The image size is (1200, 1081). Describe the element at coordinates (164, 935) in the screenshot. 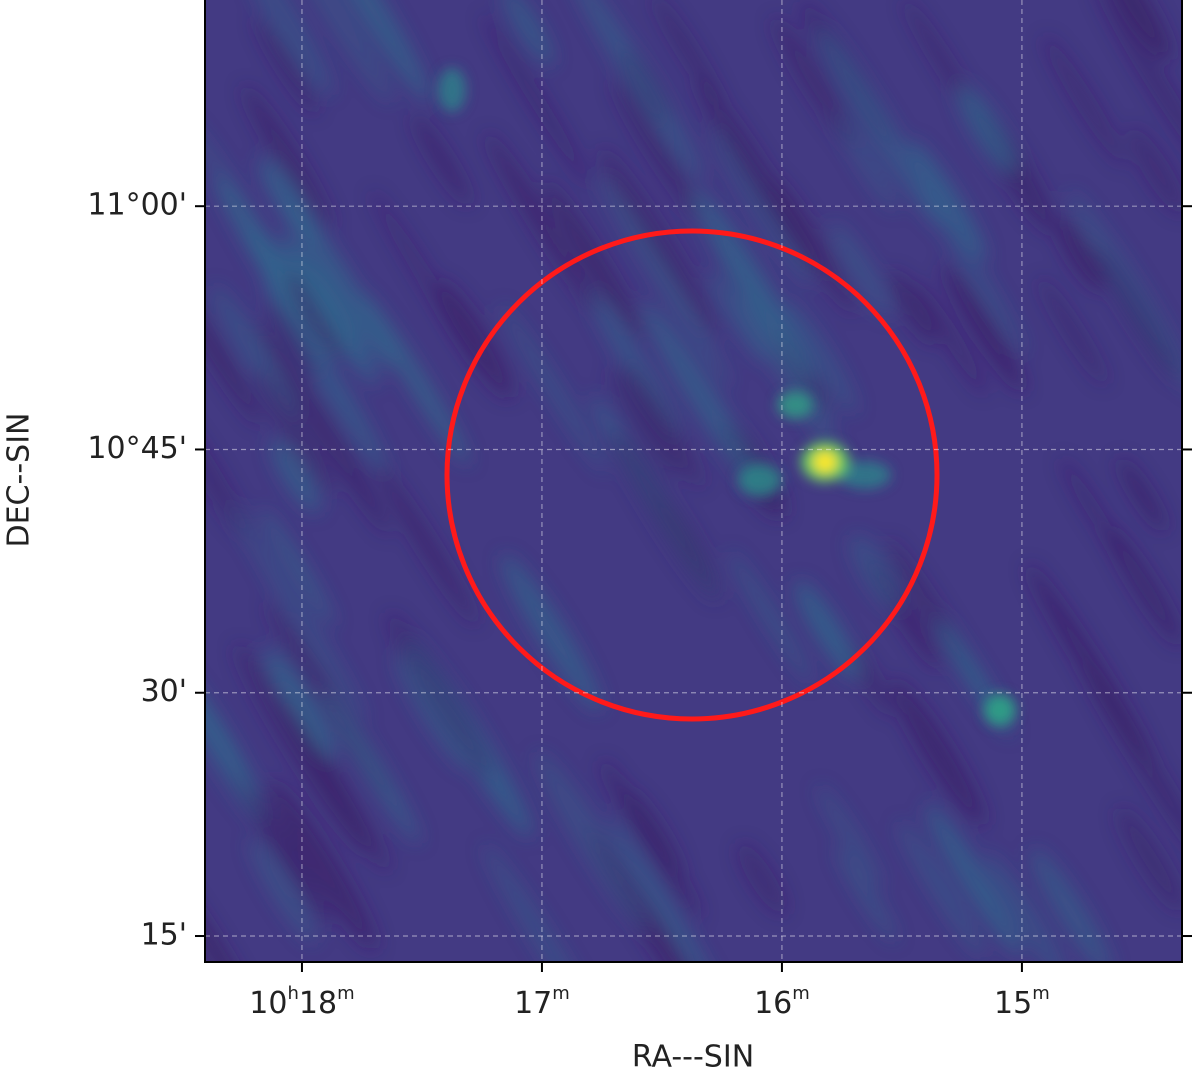

I see `y-tick-label: 15'` at that location.